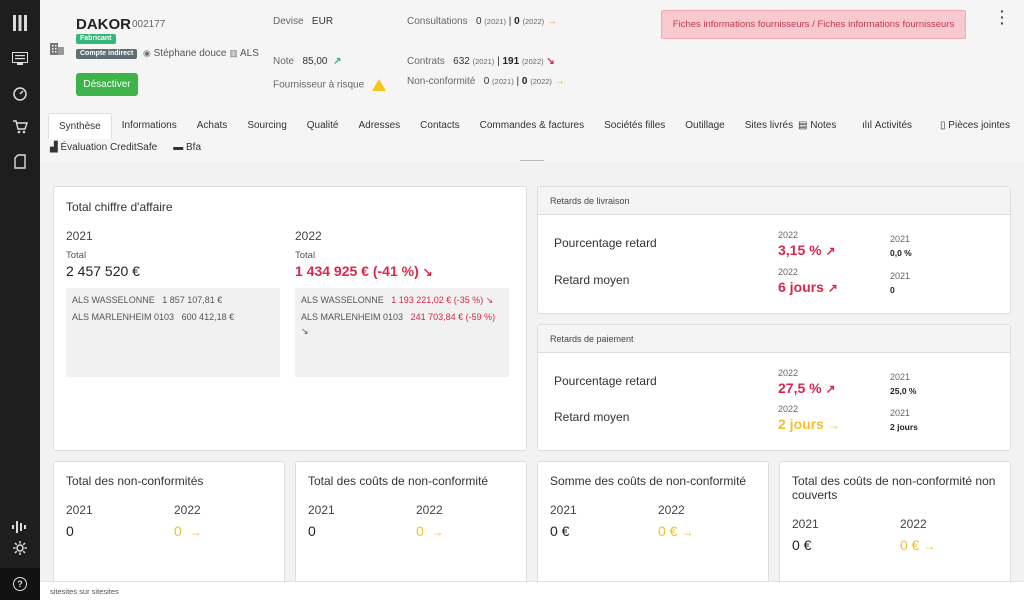 This screenshot has height=600, width=1024. Describe the element at coordinates (635, 125) in the screenshot. I see `tab-societes-filles: Sociétés filles` at that location.